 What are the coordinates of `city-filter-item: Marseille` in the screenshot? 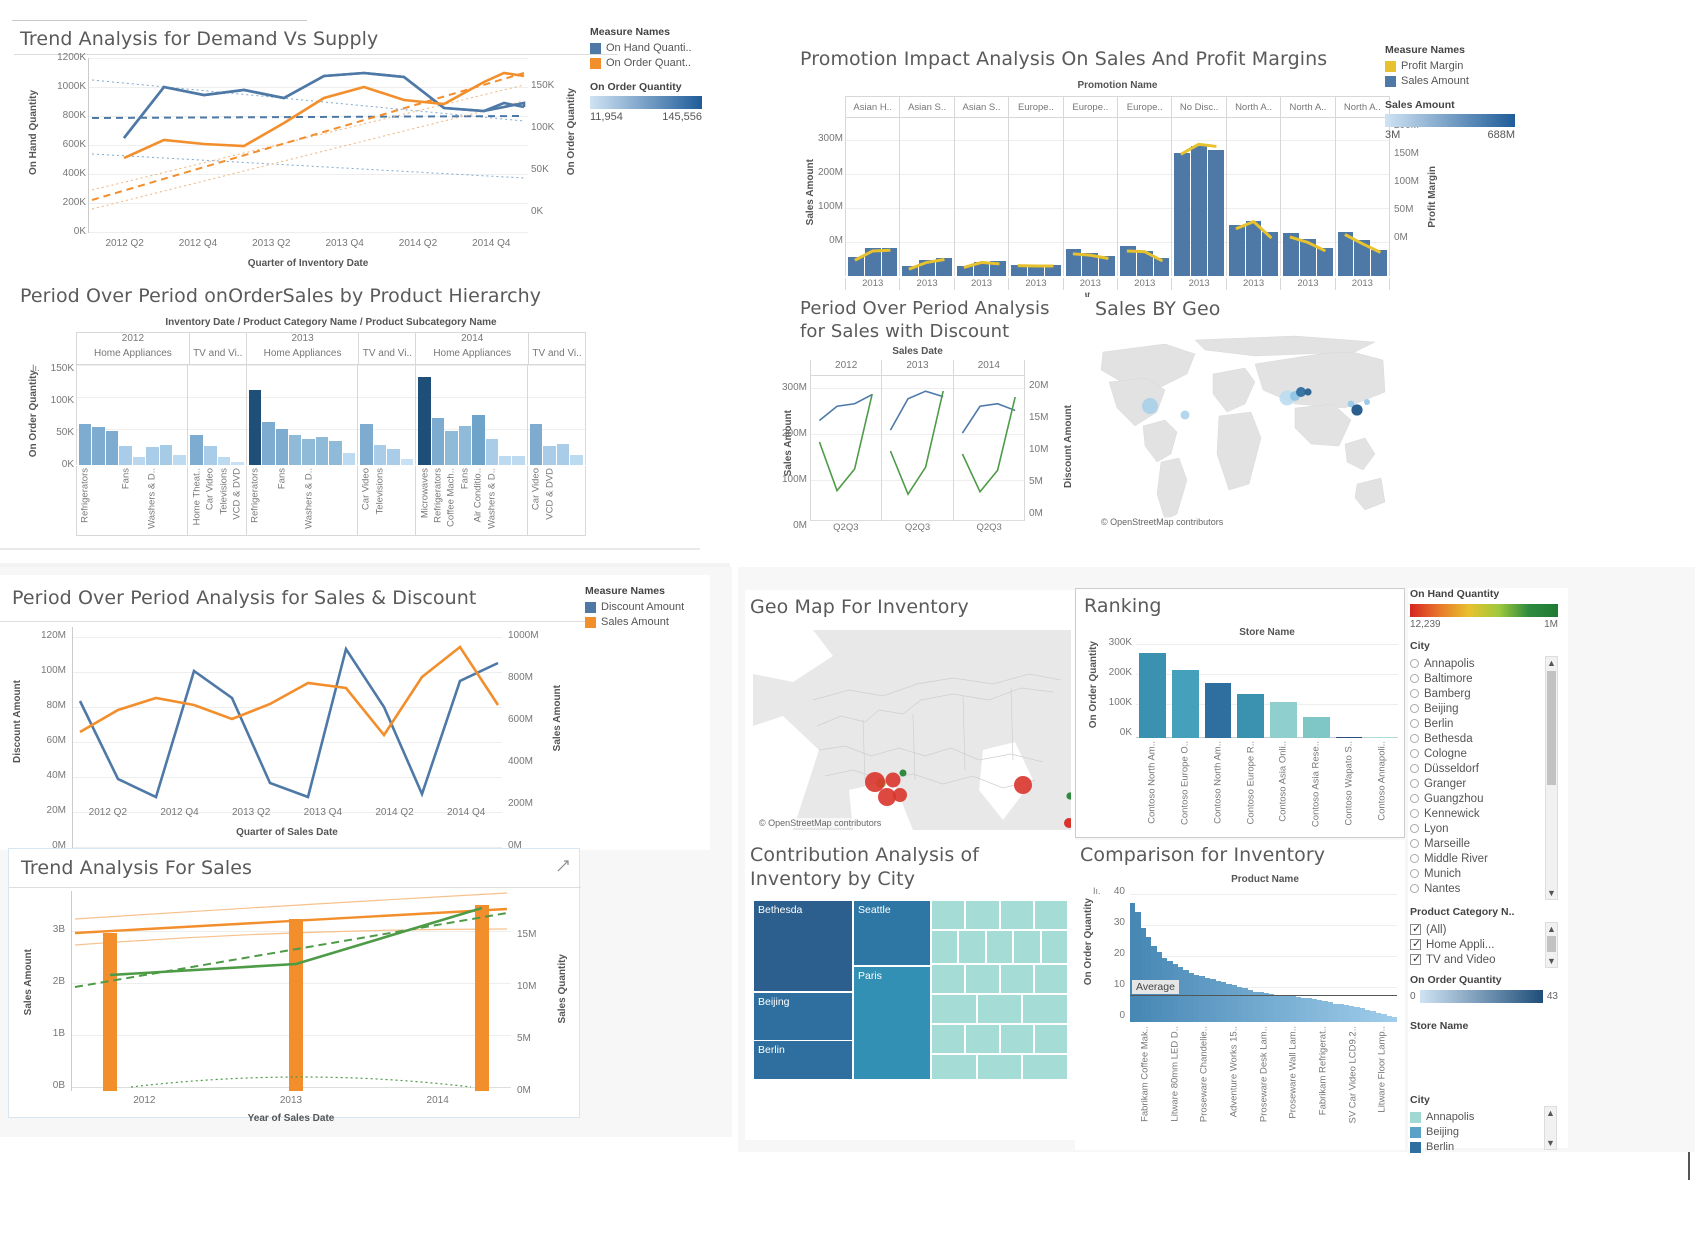 It's located at (1476, 843).